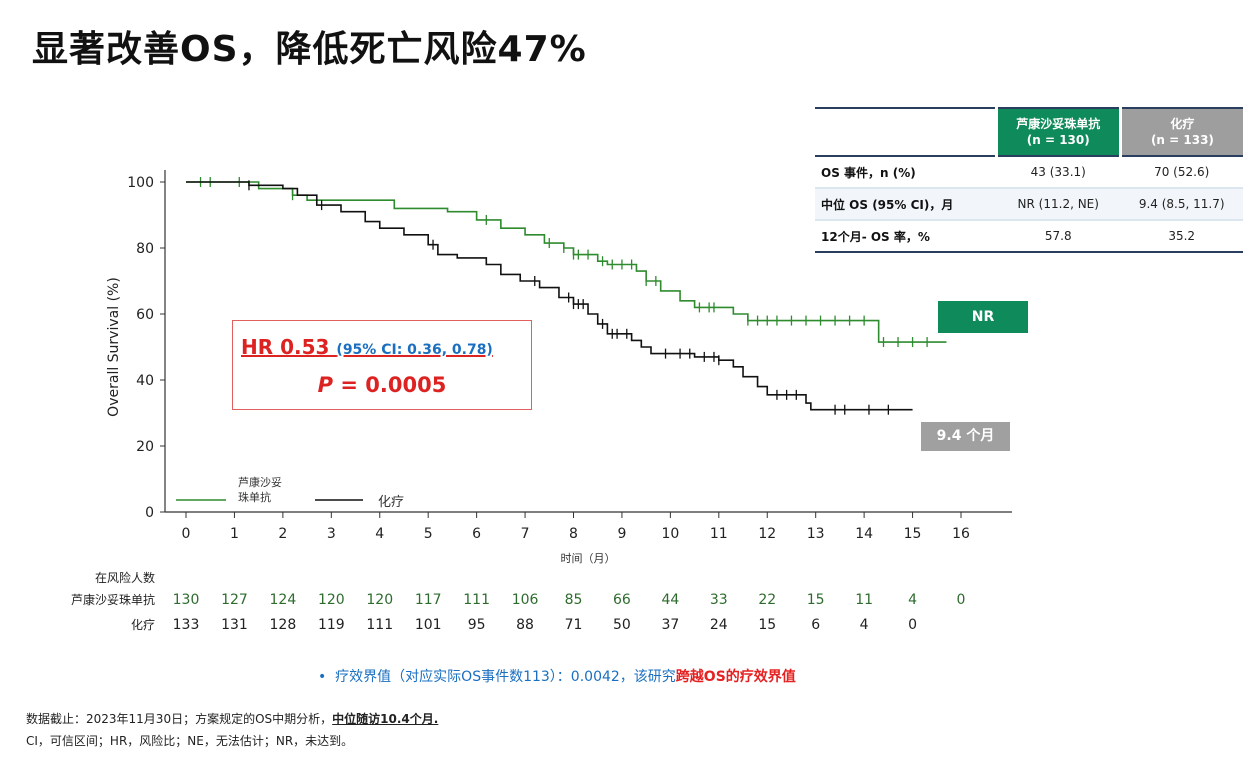  What do you see at coordinates (719, 625) in the screenshot?
I see `risk-count: 24` at bounding box center [719, 625].